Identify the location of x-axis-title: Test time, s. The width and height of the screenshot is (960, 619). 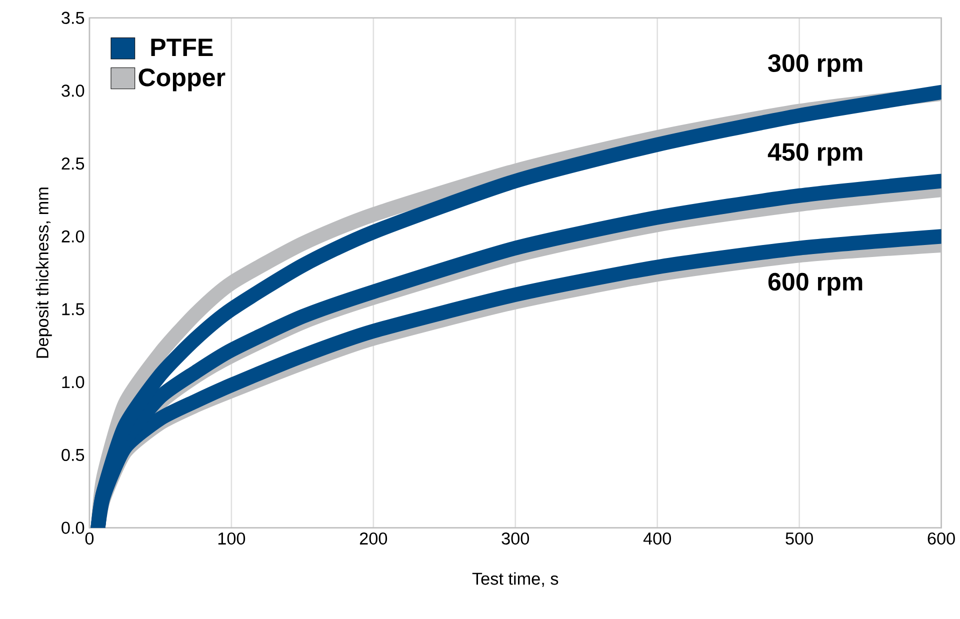
(515, 579).